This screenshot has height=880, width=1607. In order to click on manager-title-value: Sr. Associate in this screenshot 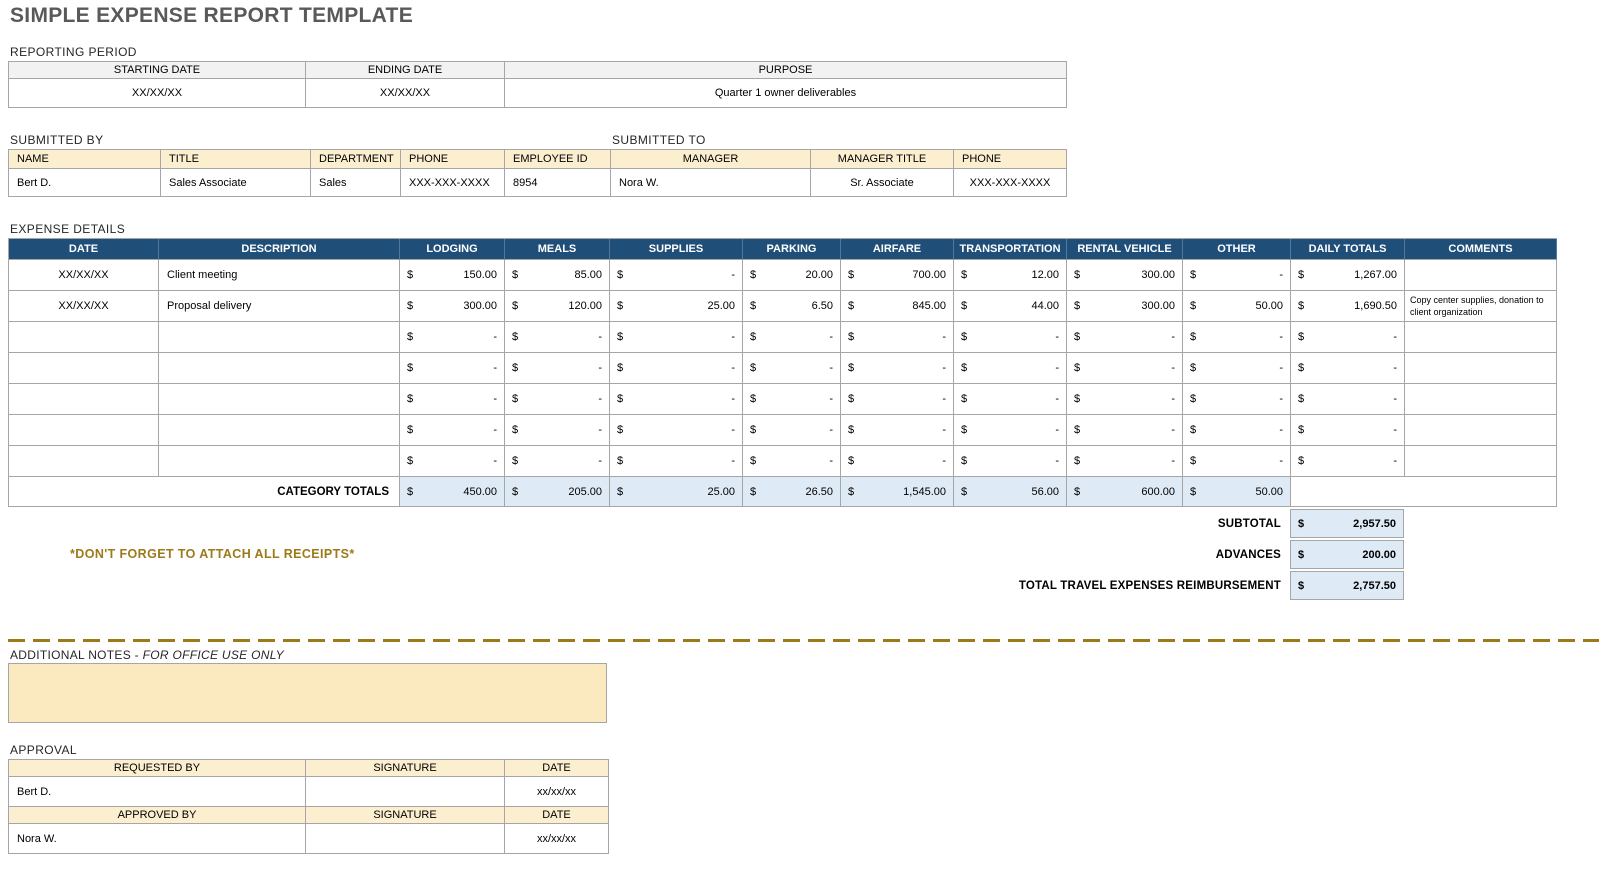, I will do `click(882, 183)`.